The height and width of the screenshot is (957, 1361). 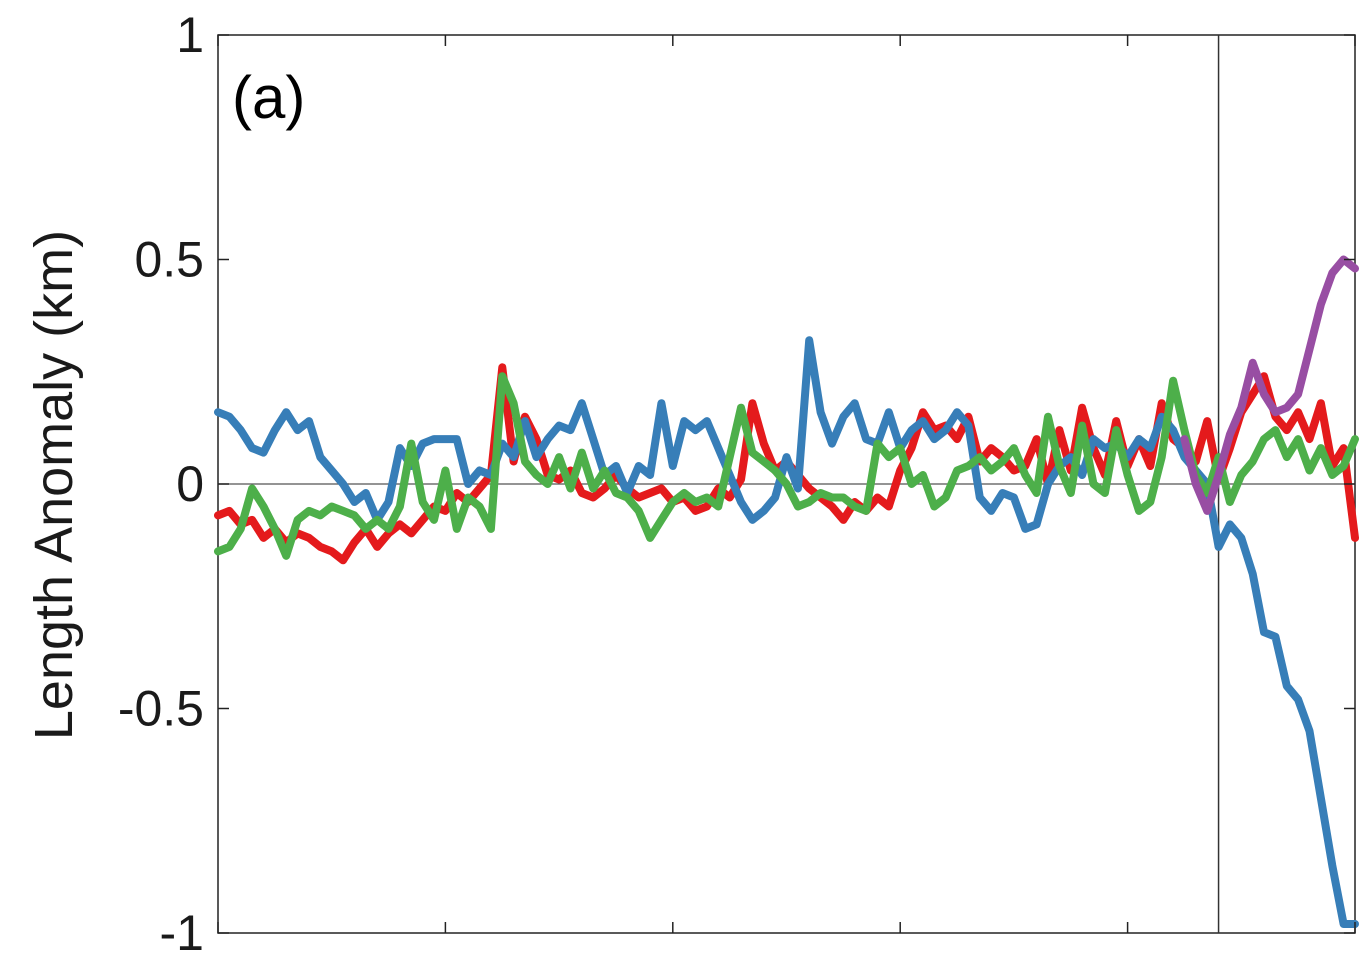 What do you see at coordinates (161, 709) in the screenshot?
I see `y-tick-label: -0.5` at bounding box center [161, 709].